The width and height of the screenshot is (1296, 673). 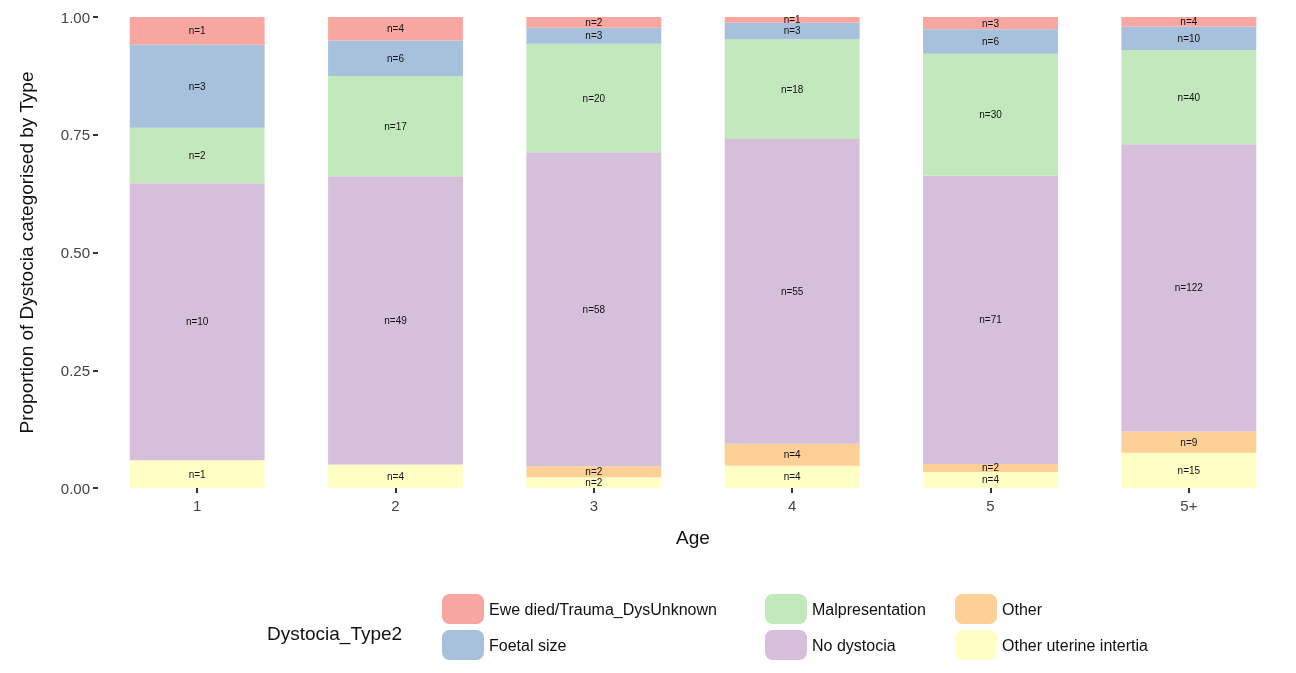 What do you see at coordinates (1022, 609) in the screenshot?
I see `legend-label: Other` at bounding box center [1022, 609].